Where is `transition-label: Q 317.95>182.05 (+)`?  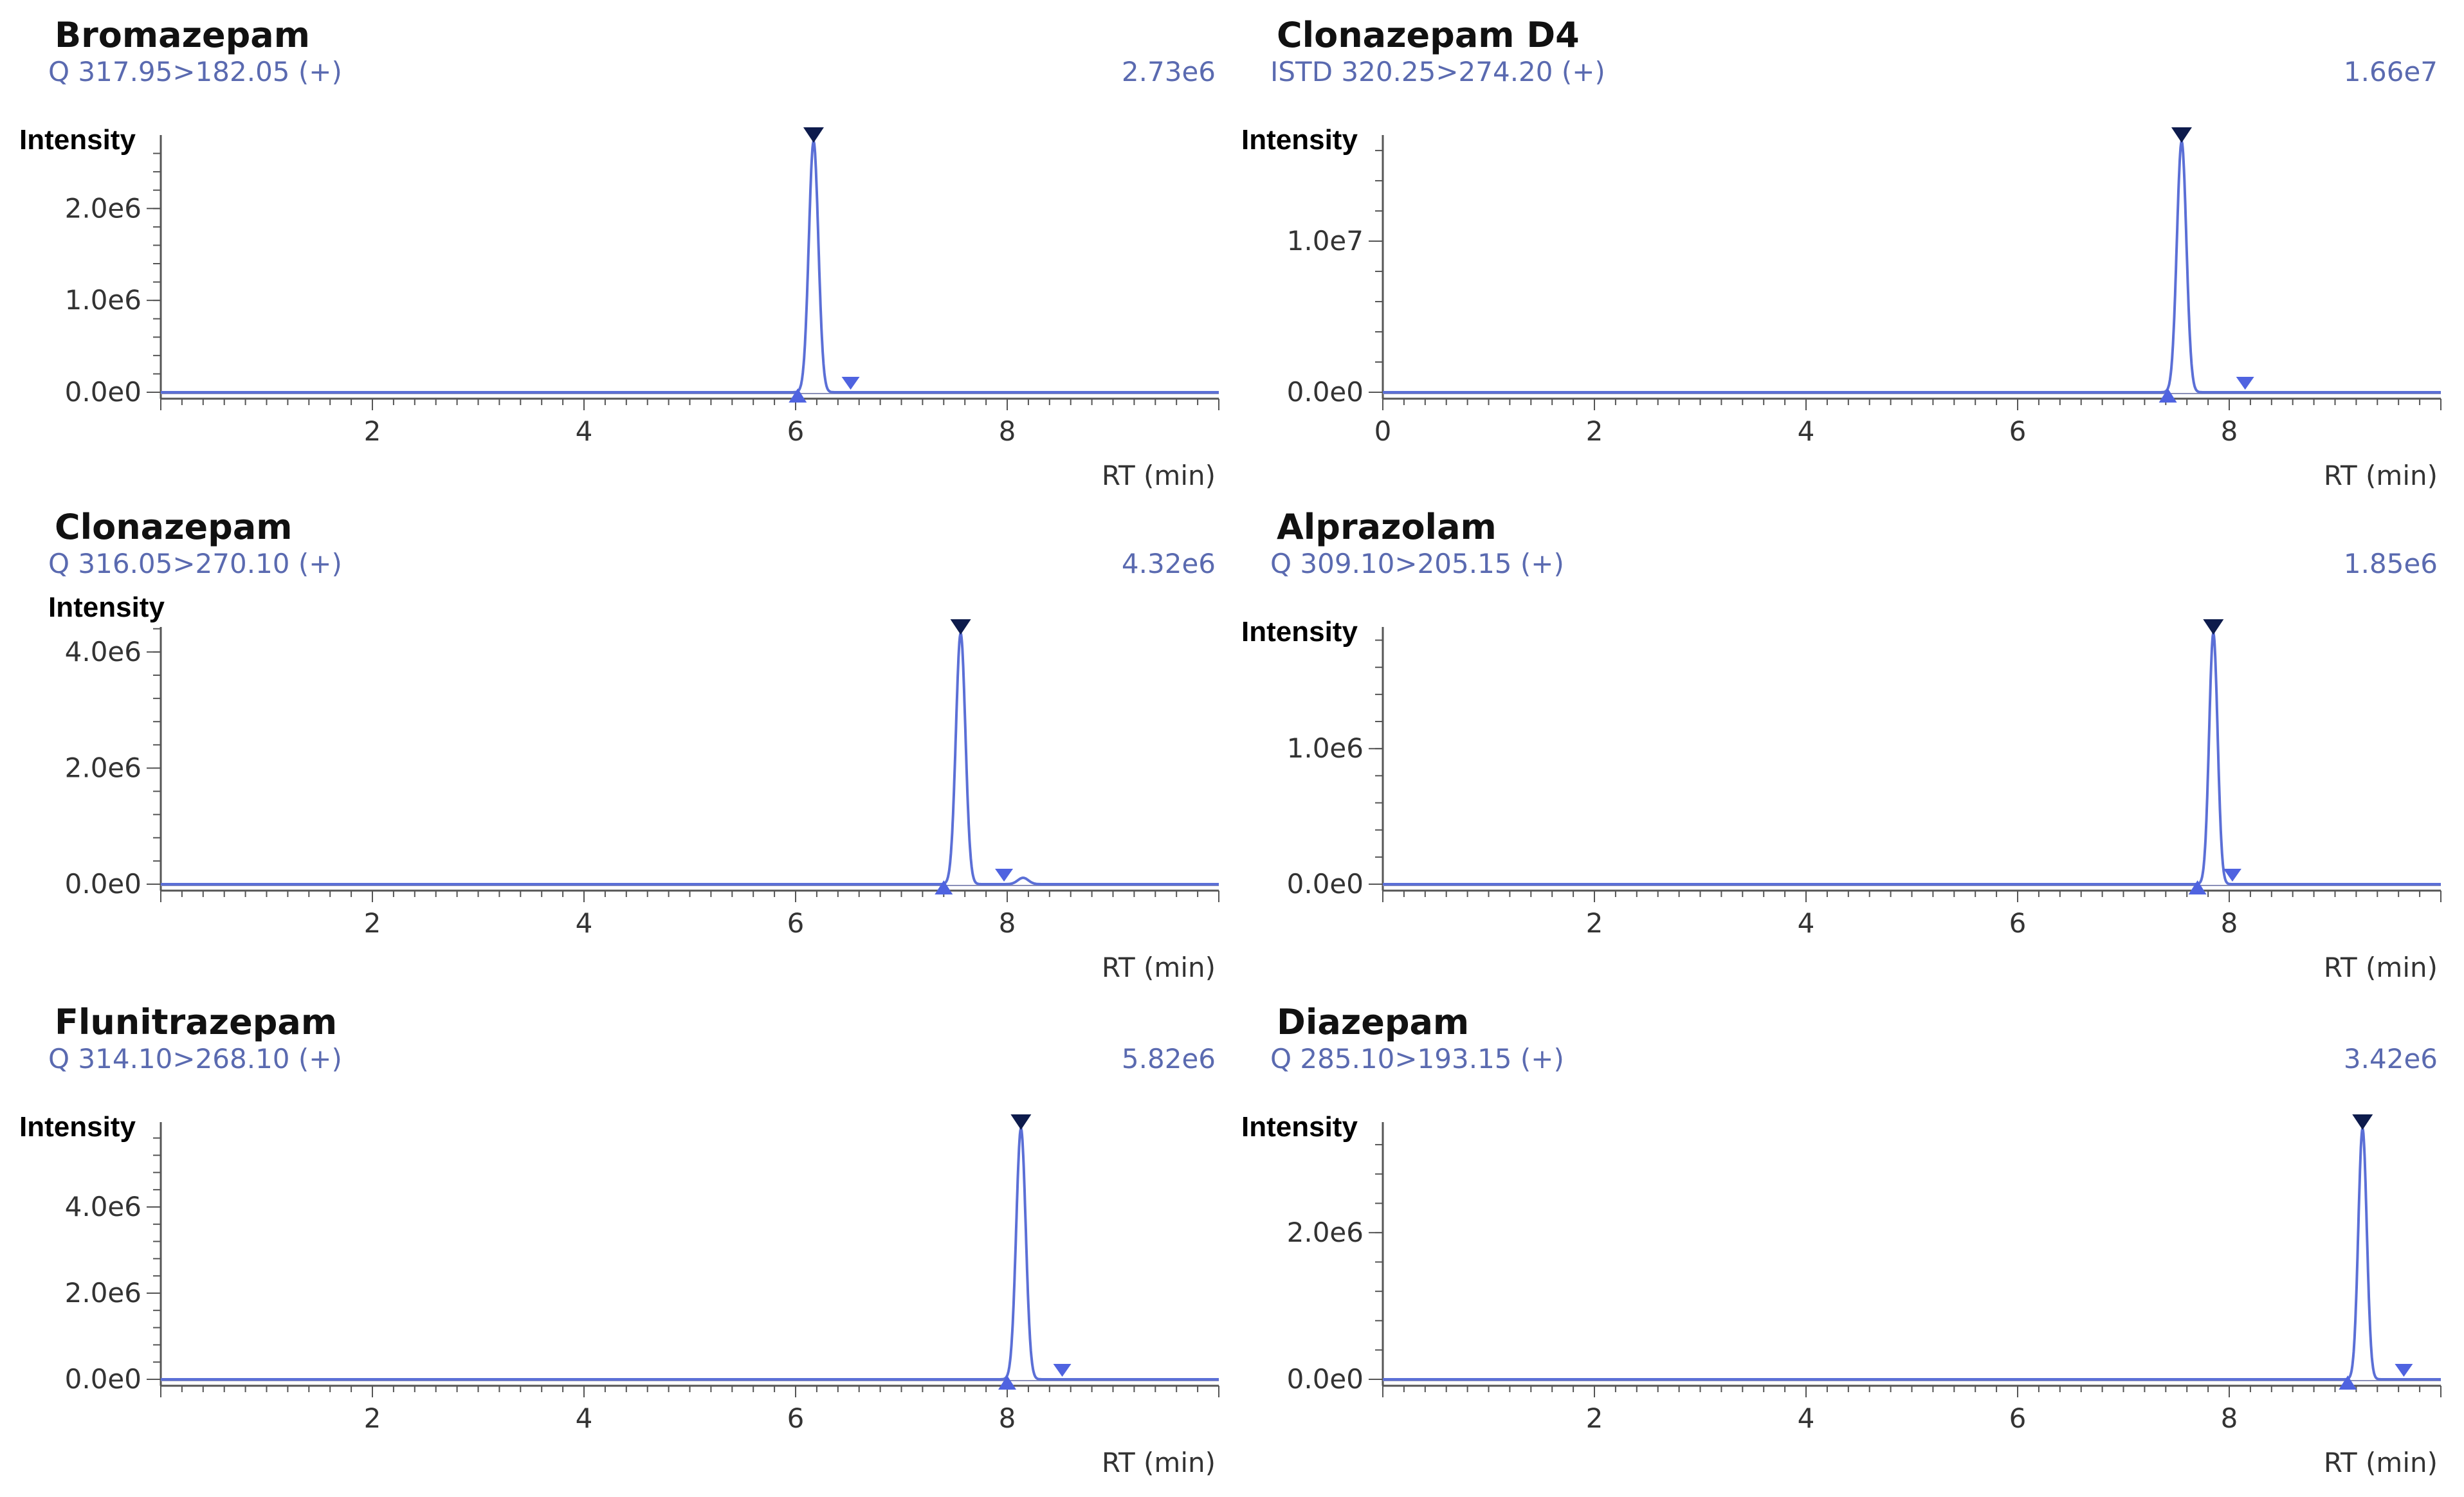
transition-label: Q 317.95>182.05 (+) is located at coordinates (195, 71).